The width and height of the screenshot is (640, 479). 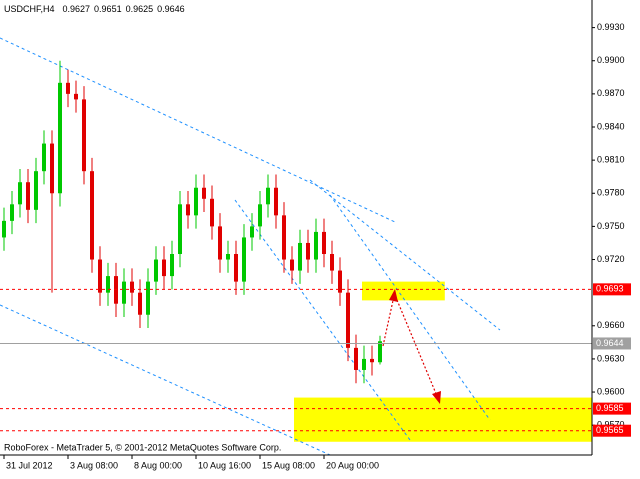 I want to click on x-tick-label: 8 Aug 00:00, so click(x=158, y=465).